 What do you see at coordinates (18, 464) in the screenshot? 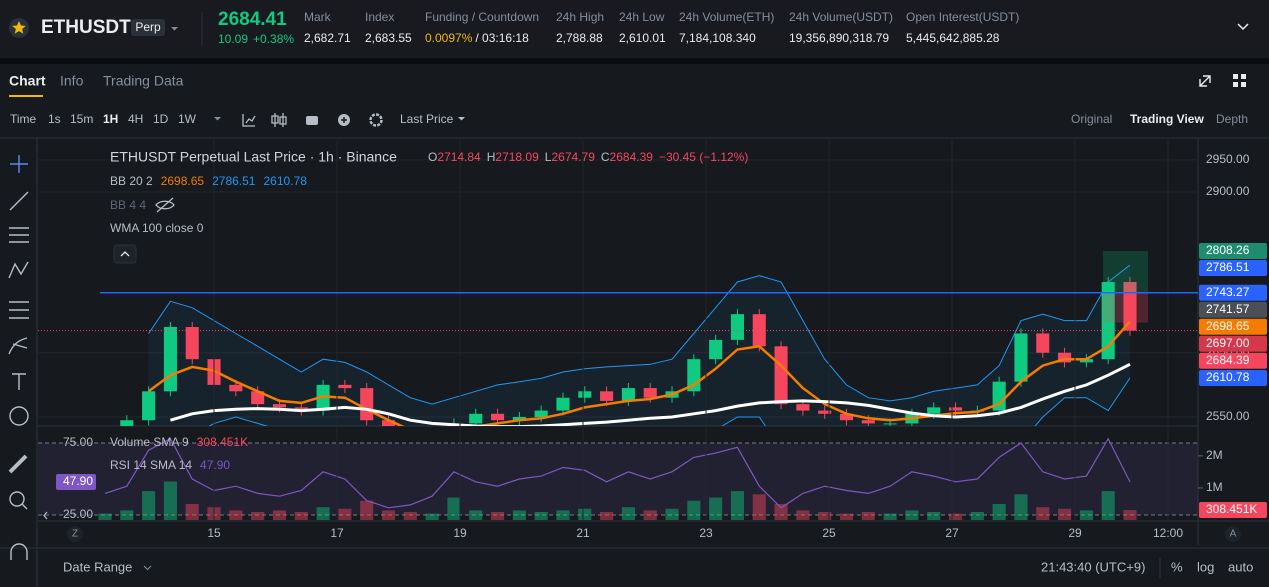
I see `measure-tool` at bounding box center [18, 464].